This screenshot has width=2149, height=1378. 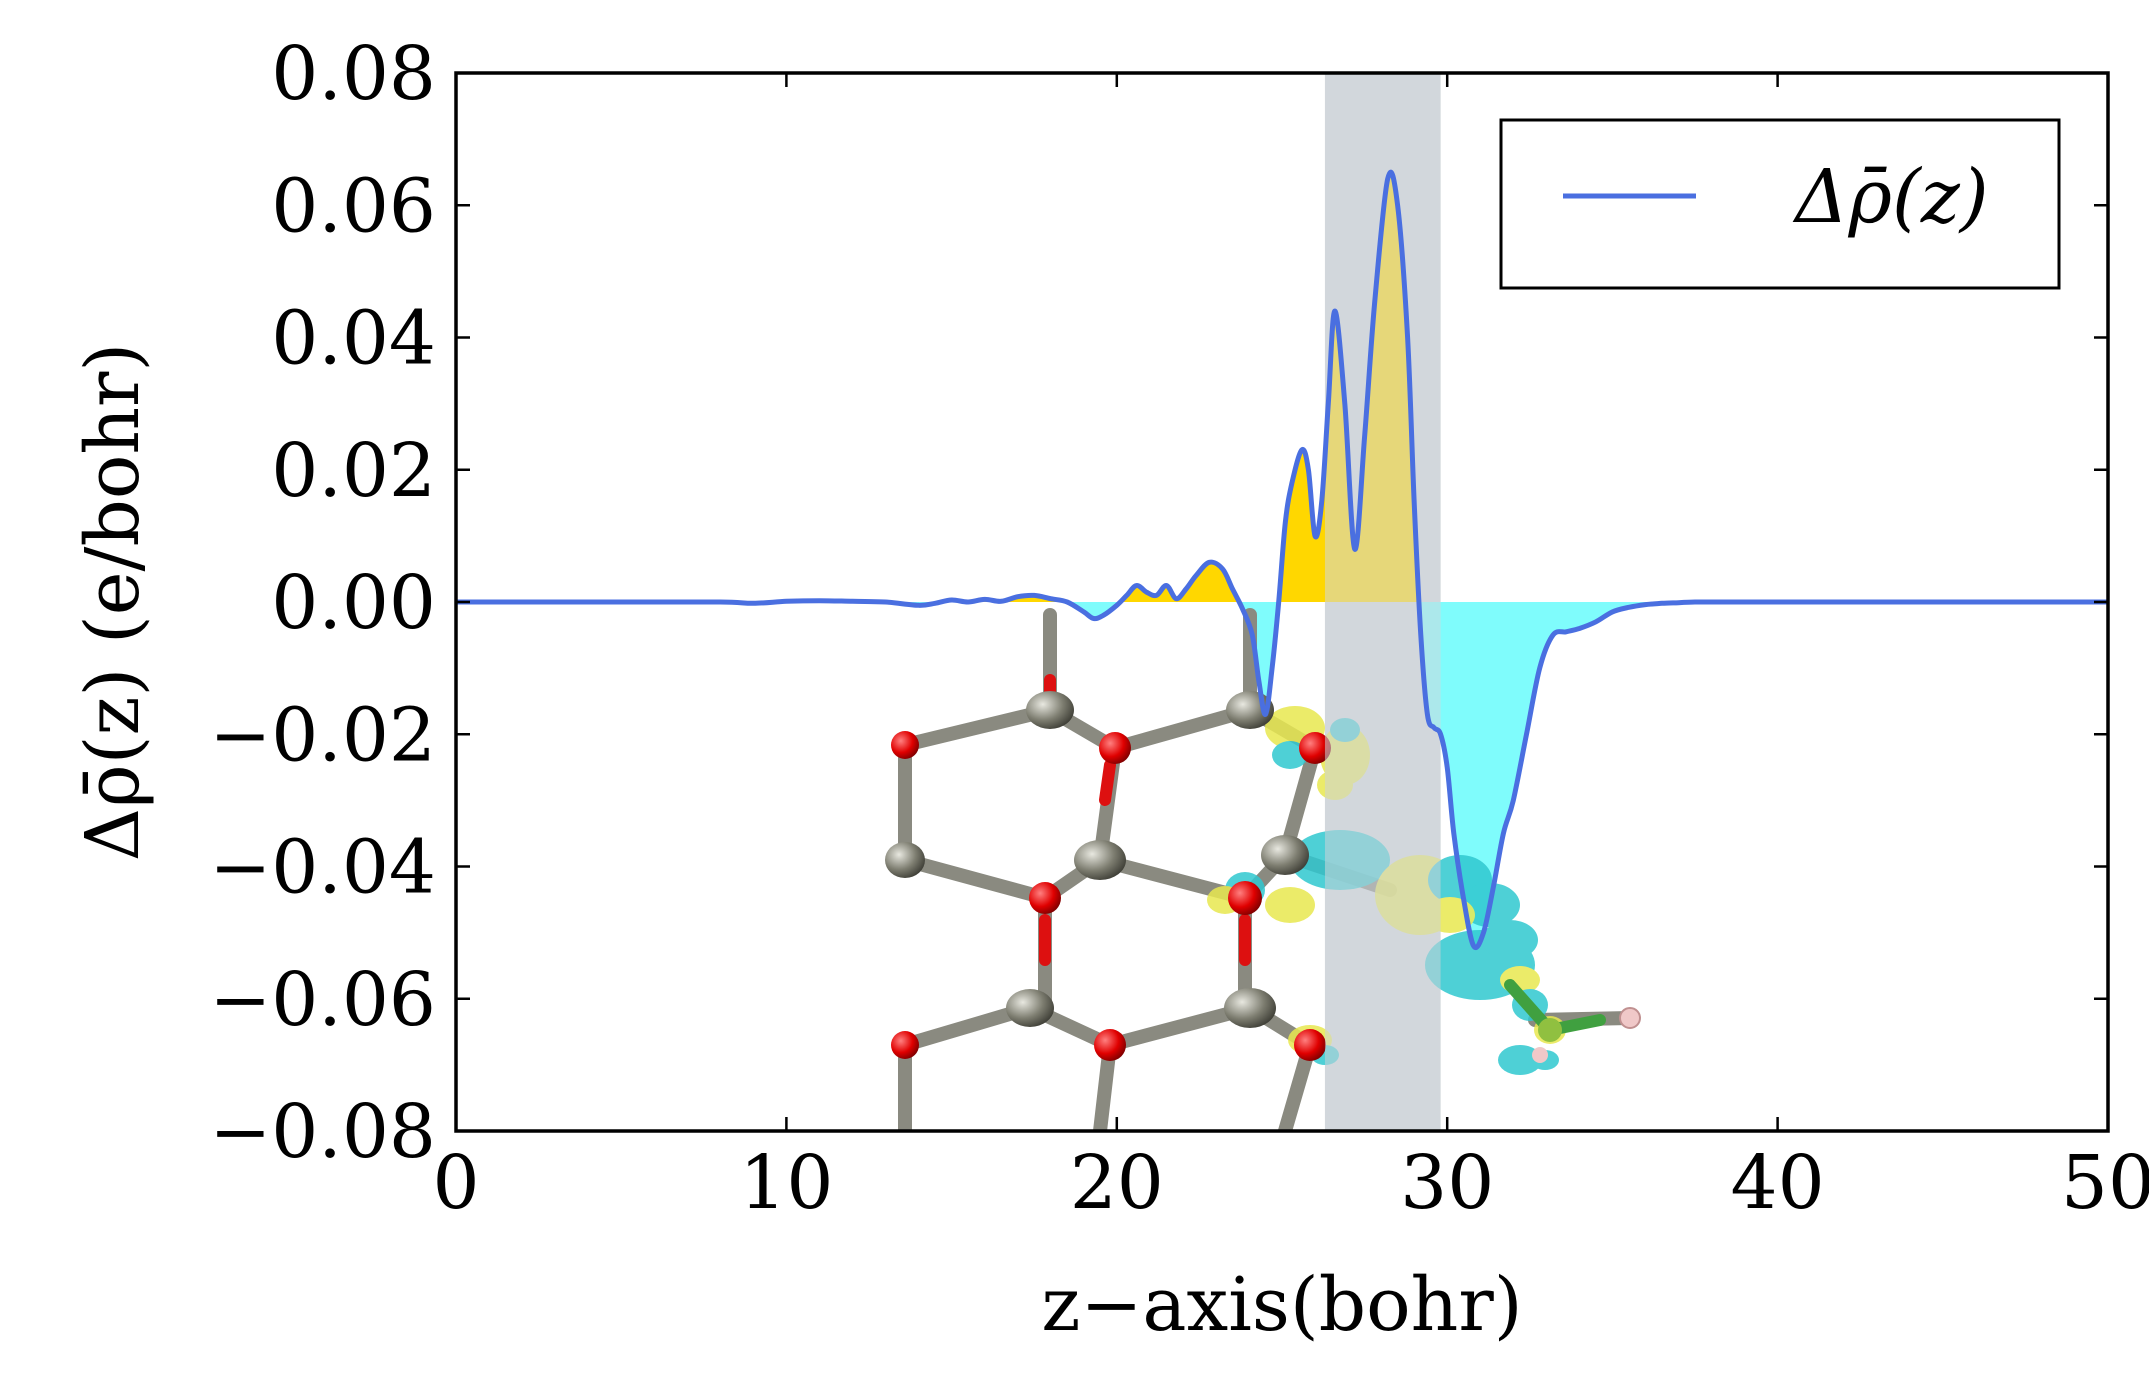 What do you see at coordinates (353, 206) in the screenshot?
I see `y-tick-label: 0.06` at bounding box center [353, 206].